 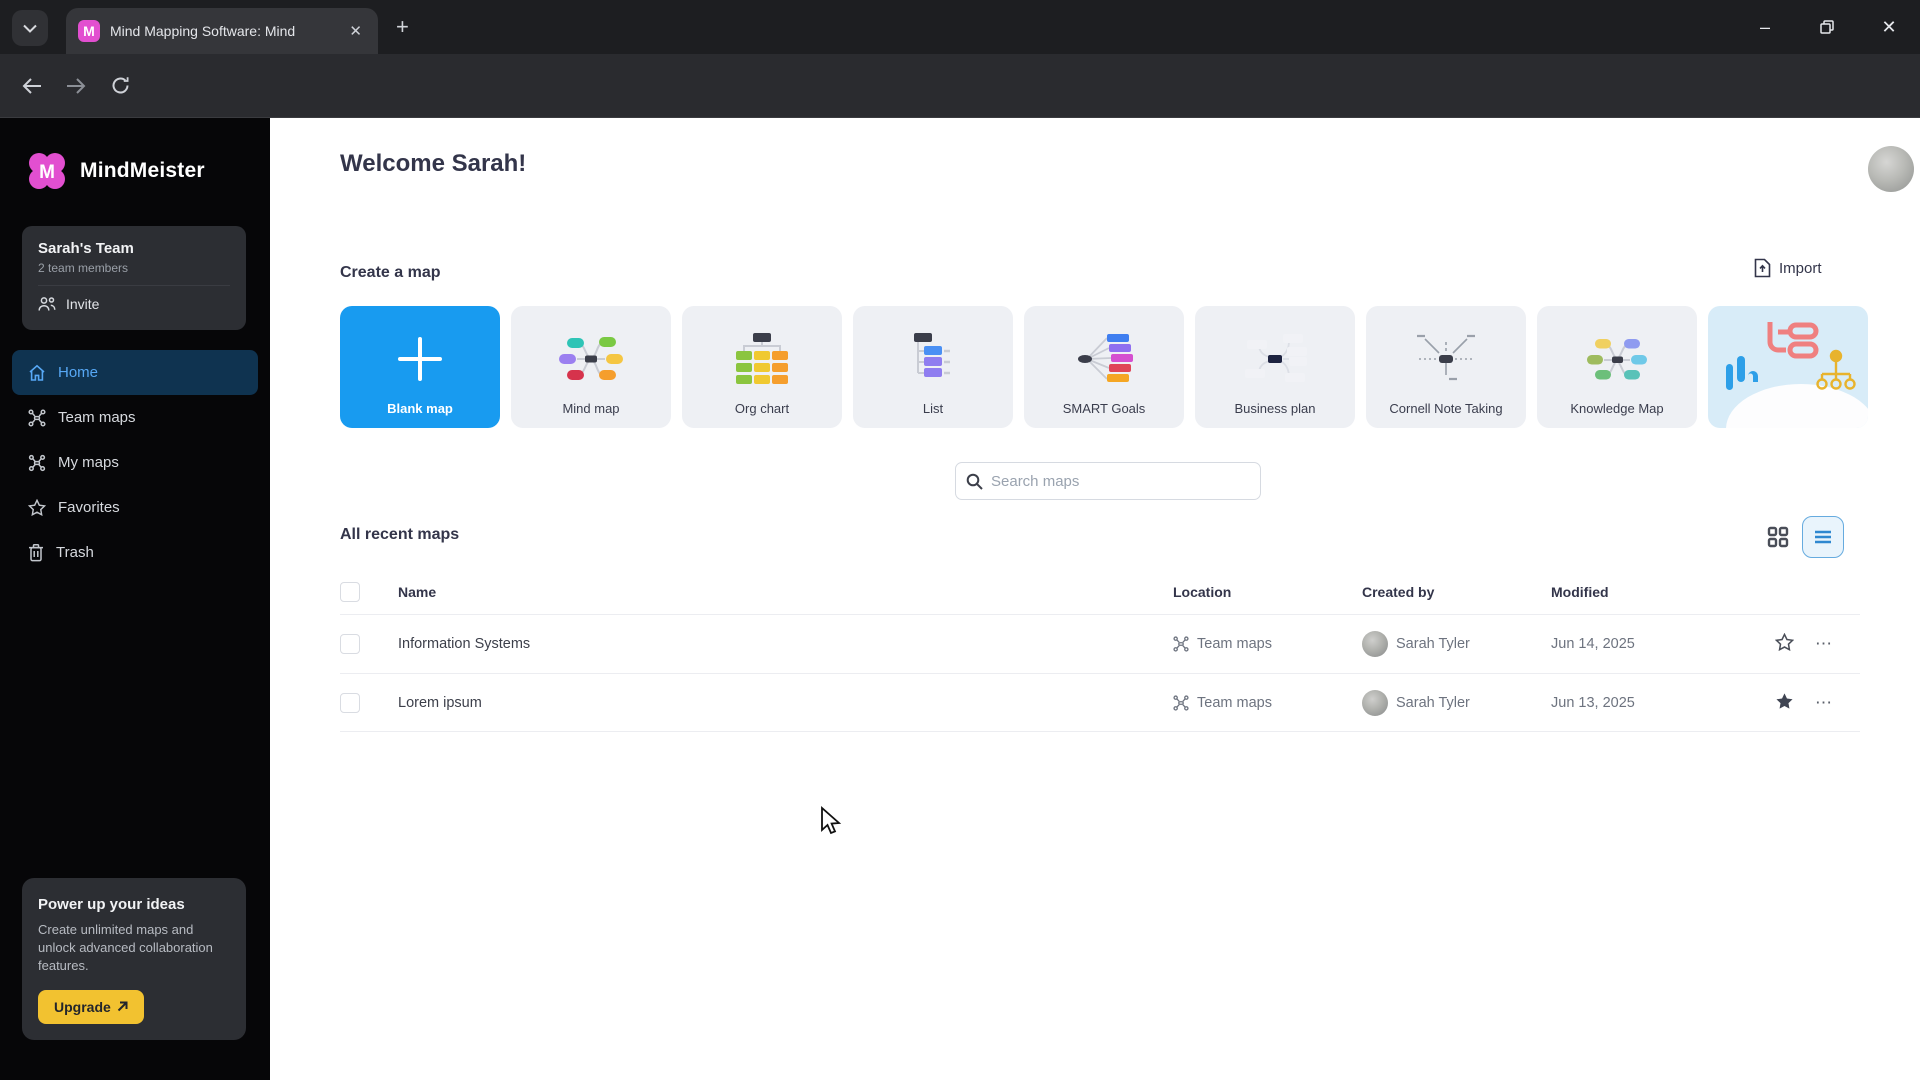 I want to click on upgrade-button: Upgrade, so click(x=91, y=1006).